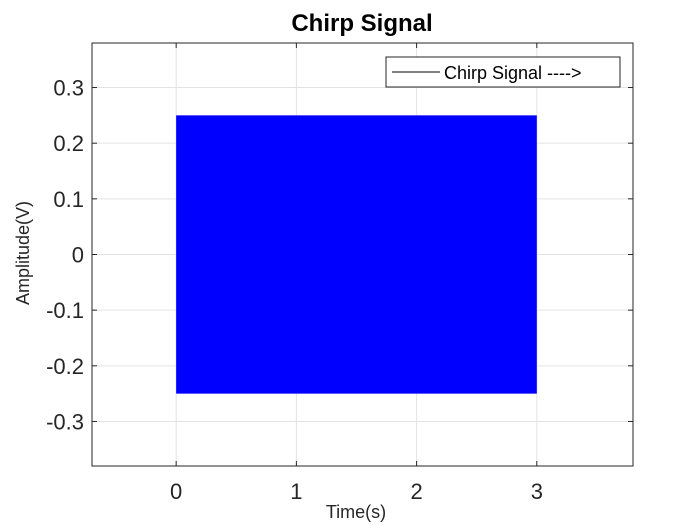 Image resolution: width=700 pixels, height=525 pixels. Describe the element at coordinates (361, 23) in the screenshot. I see `chart-title: Chirp Signal` at that location.